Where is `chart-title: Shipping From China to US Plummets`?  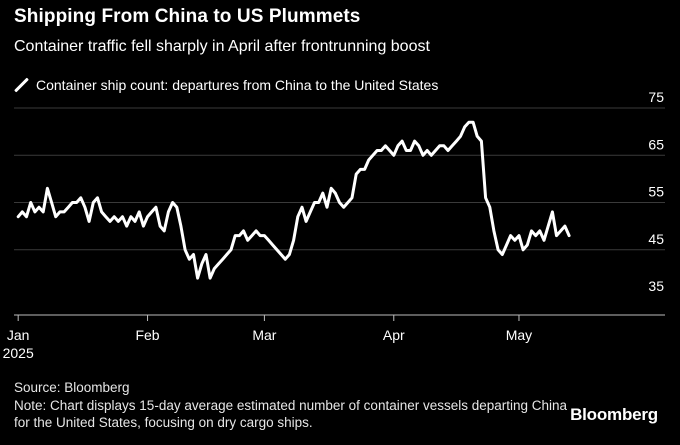
chart-title: Shipping From China to US Plummets is located at coordinates (187, 16).